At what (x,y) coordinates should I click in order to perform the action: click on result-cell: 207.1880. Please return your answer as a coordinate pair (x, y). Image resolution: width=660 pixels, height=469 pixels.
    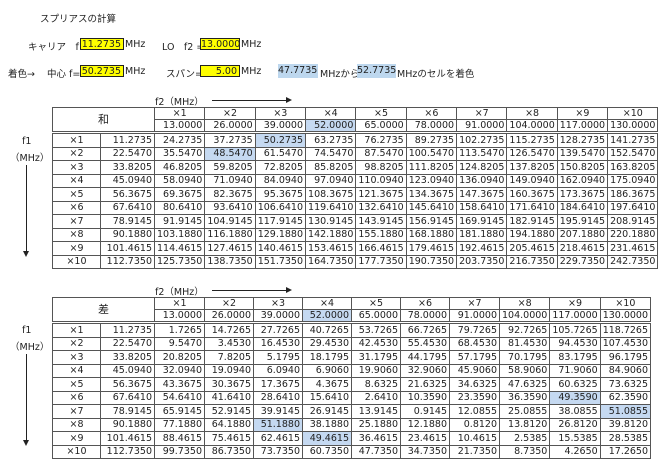
    Looking at the image, I should click on (582, 234).